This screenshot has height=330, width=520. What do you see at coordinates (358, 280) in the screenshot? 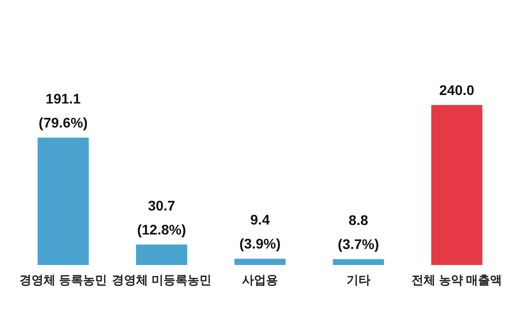
I see `x-tick-label: 기타` at bounding box center [358, 280].